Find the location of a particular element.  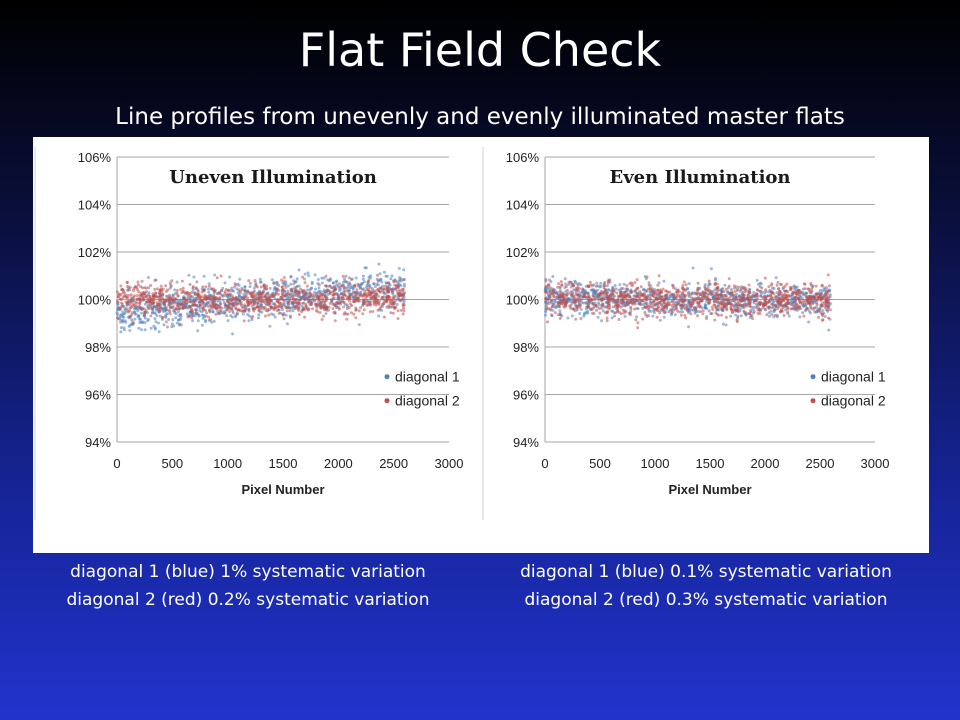

x-tick-label: 3000 is located at coordinates (449, 463).